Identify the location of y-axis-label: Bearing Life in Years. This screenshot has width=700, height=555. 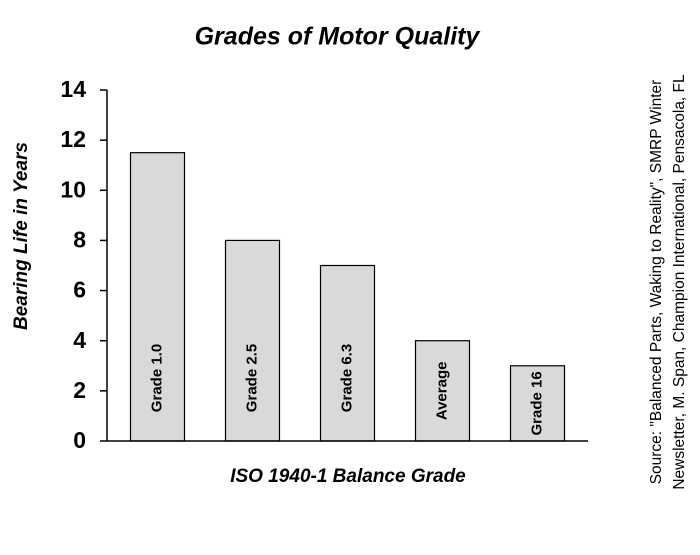
(21, 236).